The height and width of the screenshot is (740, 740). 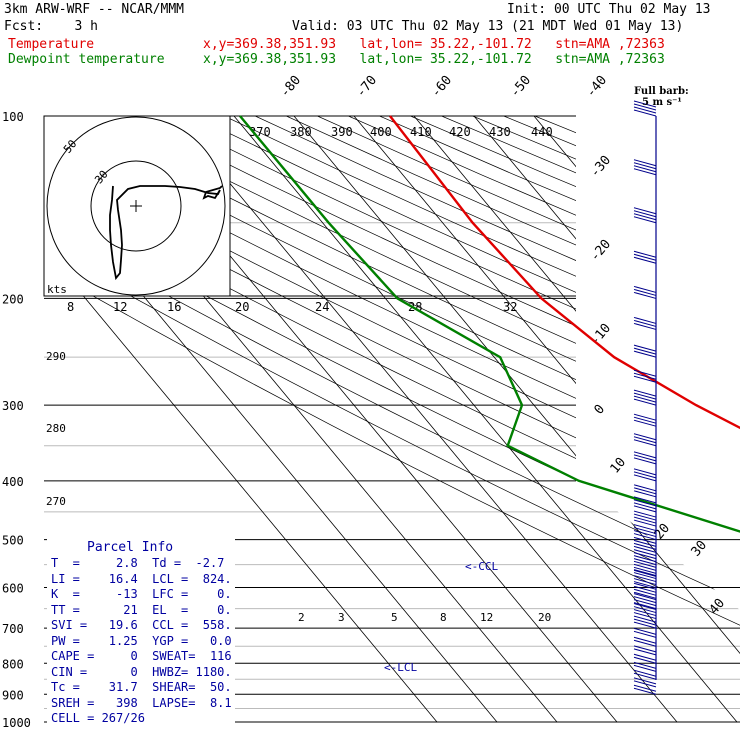 I want to click on speed-tick-label: 16, so click(x=174, y=307).